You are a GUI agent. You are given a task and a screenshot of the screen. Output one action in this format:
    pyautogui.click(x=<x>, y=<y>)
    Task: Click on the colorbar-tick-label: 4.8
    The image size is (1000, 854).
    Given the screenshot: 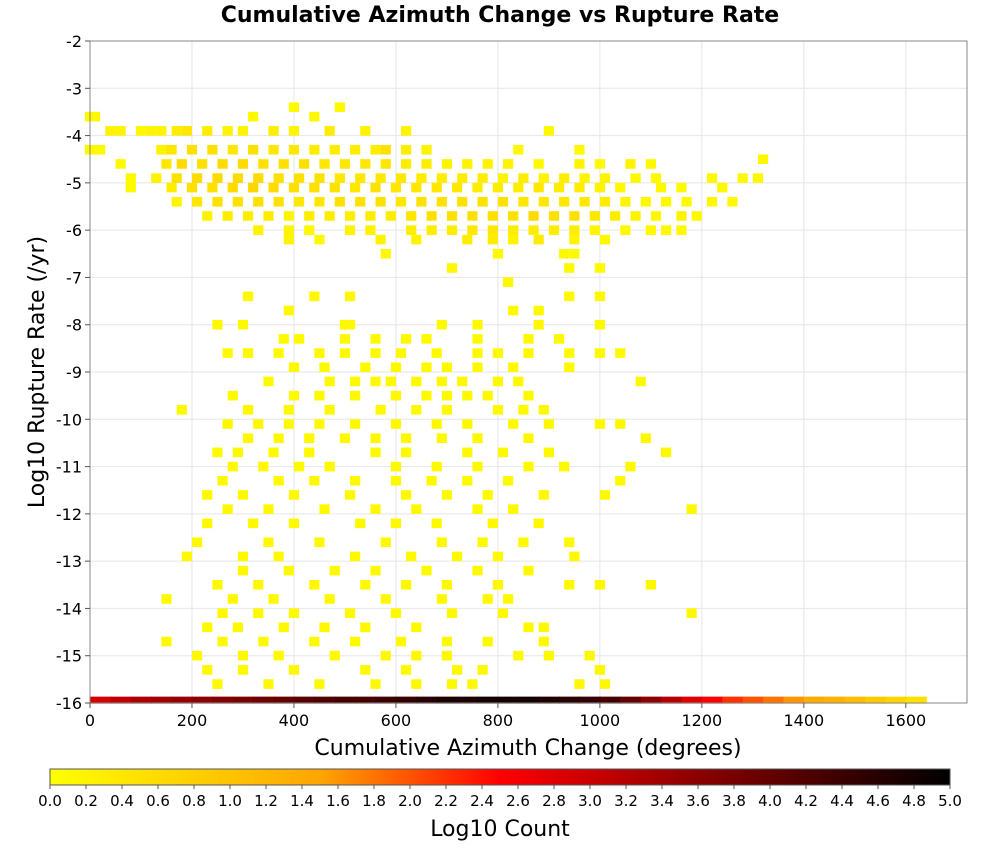 What is the action you would take?
    pyautogui.click(x=914, y=801)
    